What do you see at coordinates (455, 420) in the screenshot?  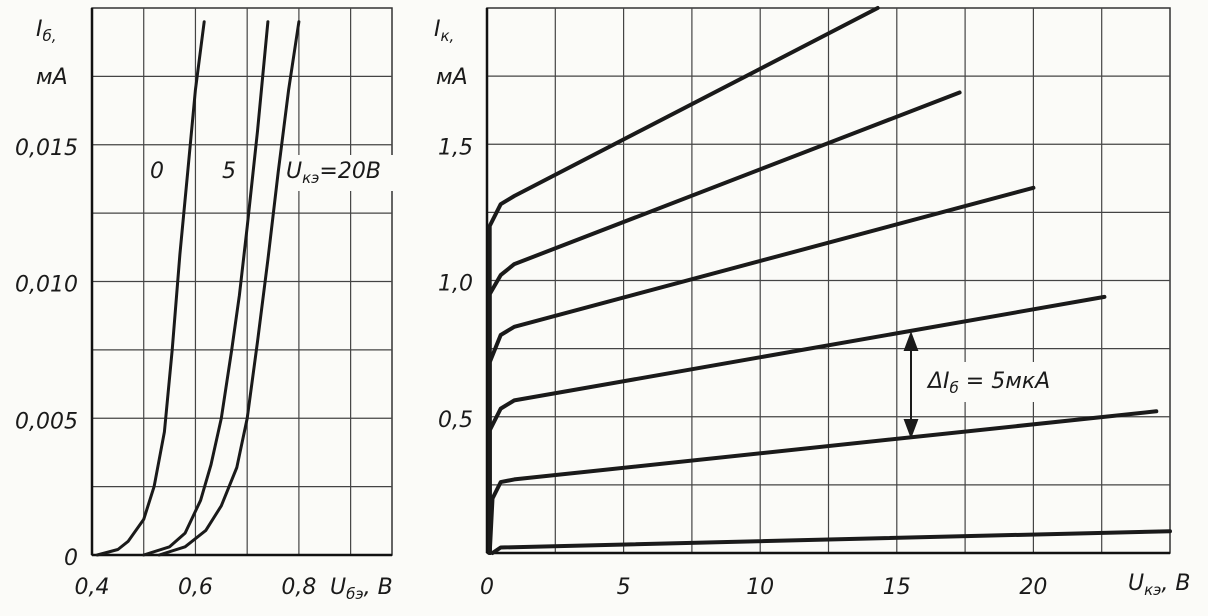 I see `y-tick-label: 0,5` at bounding box center [455, 420].